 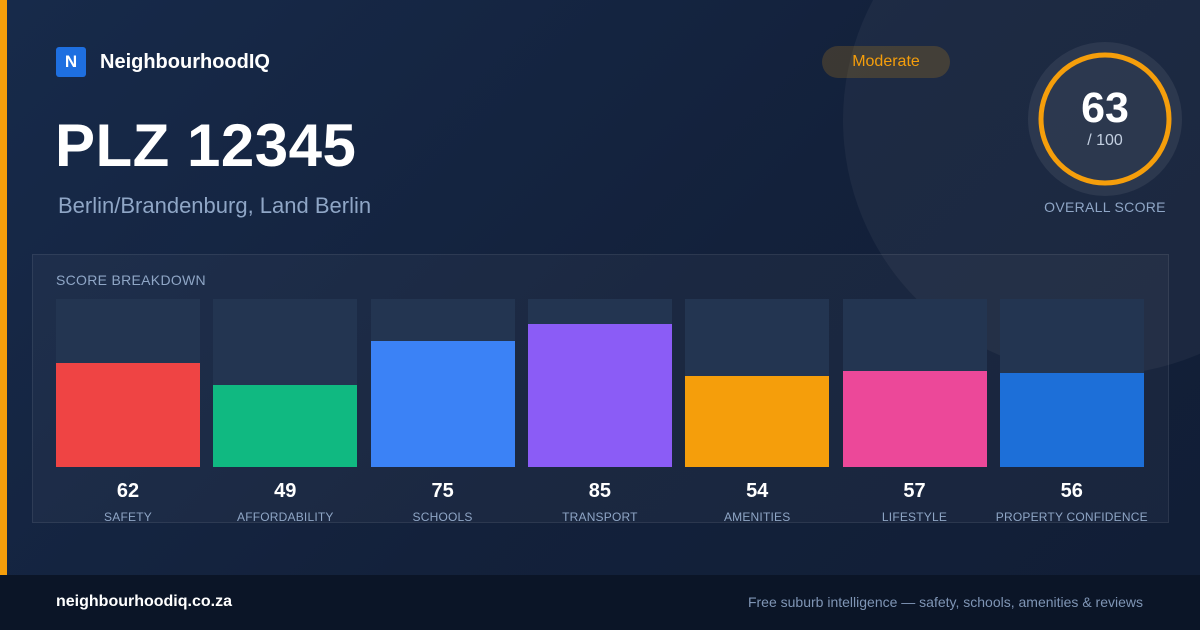 What do you see at coordinates (3, 287) in the screenshot?
I see `accent-bar` at bounding box center [3, 287].